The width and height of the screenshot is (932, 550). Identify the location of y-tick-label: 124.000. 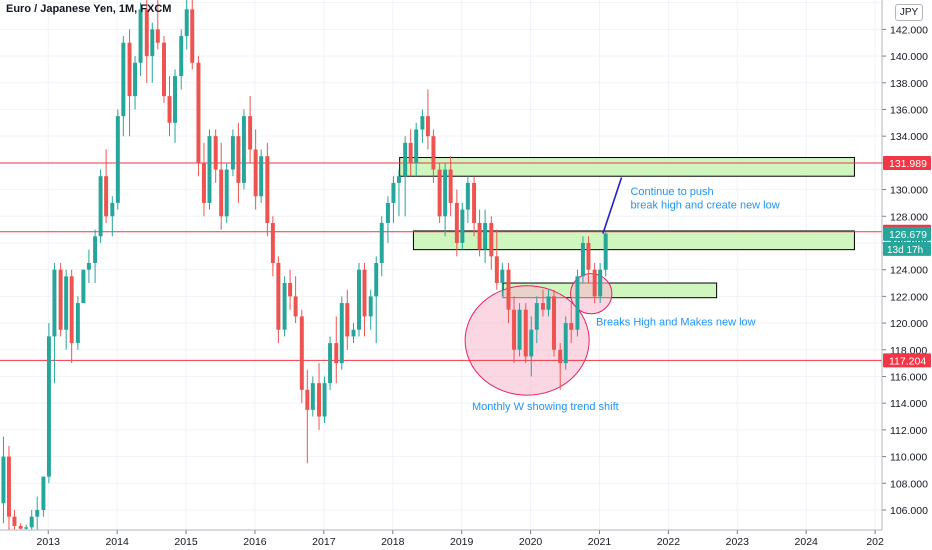
(909, 271).